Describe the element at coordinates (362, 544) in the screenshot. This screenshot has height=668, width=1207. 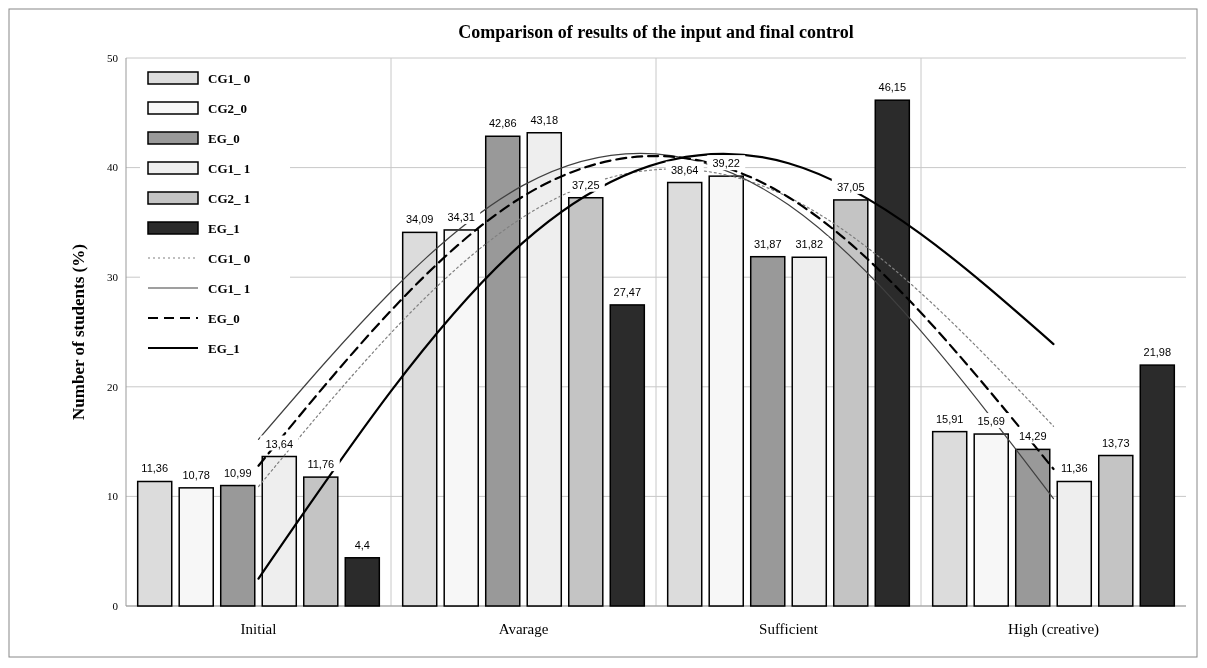
I see `data-label: 4,4` at that location.